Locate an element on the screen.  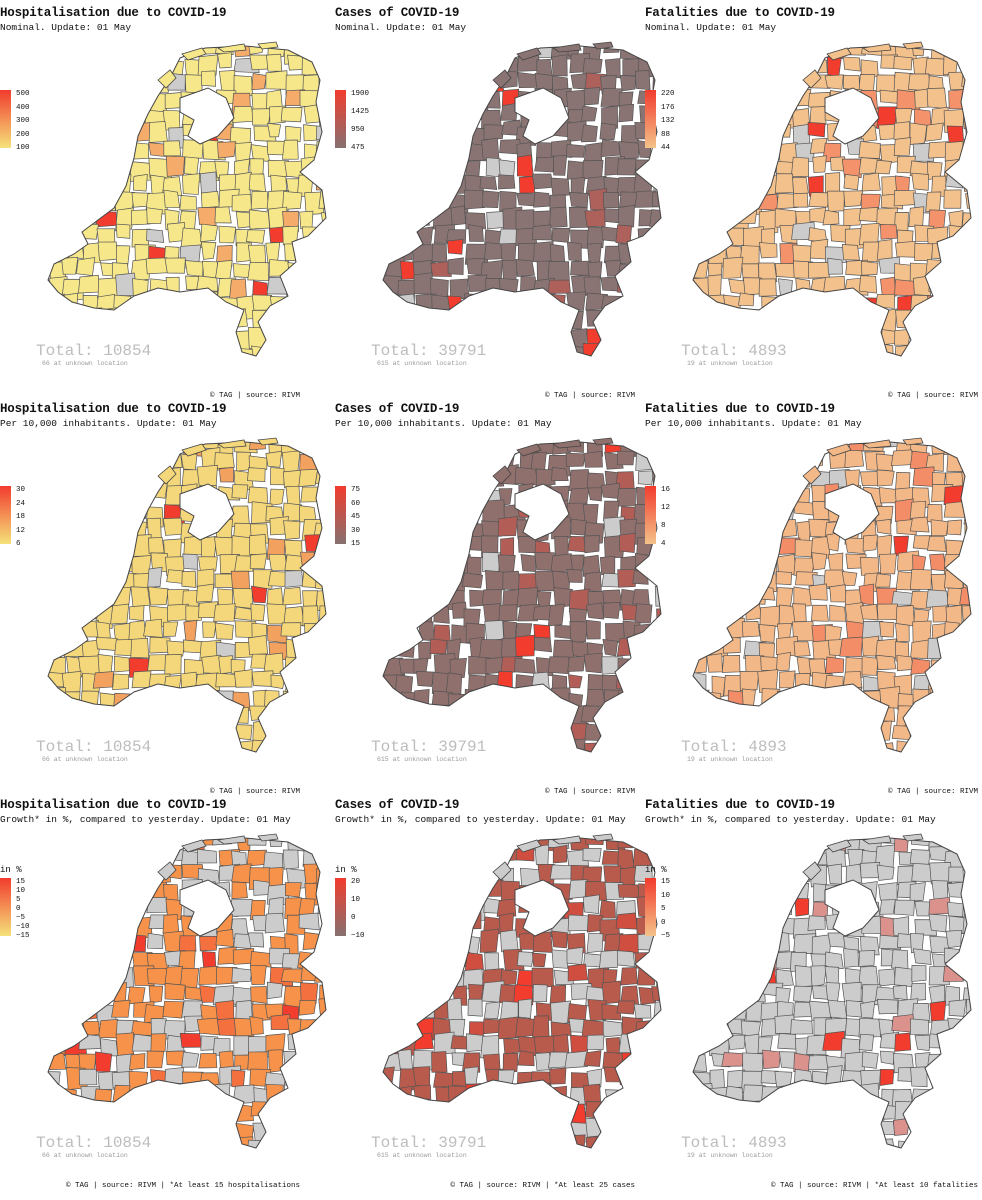
legend-tick-label: 475 is located at coordinates (358, 148).